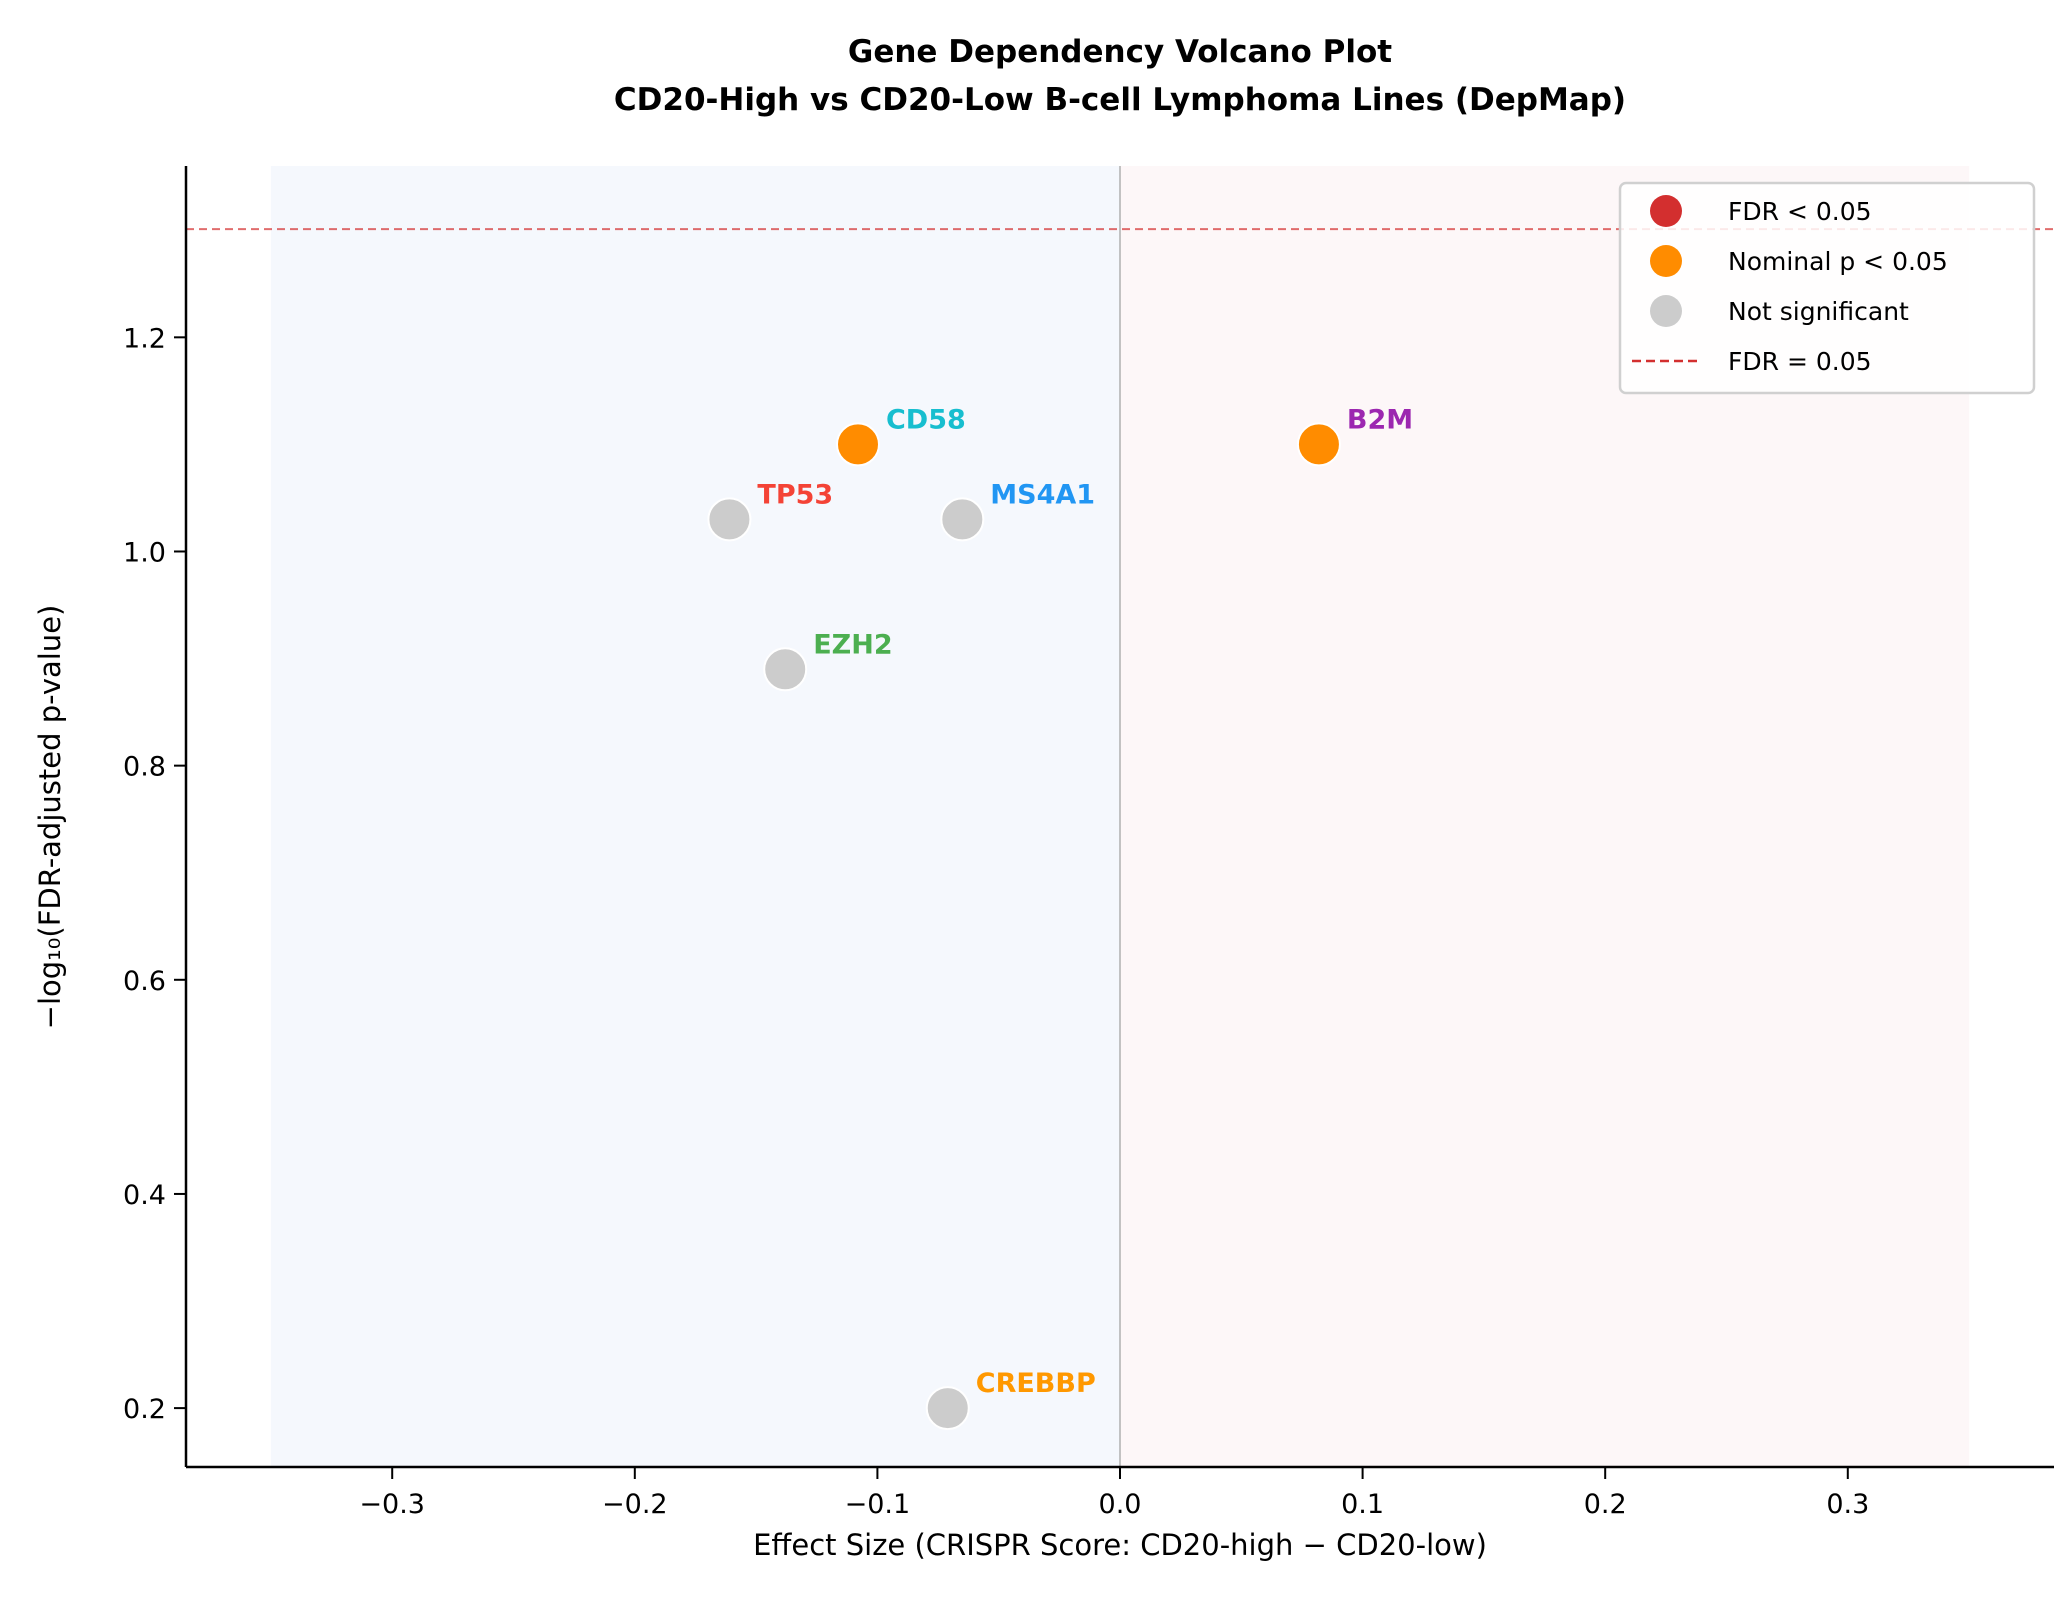 This screenshot has width=2071, height=1621. What do you see at coordinates (144, 552) in the screenshot?
I see `y-tick-label: 1.0` at bounding box center [144, 552].